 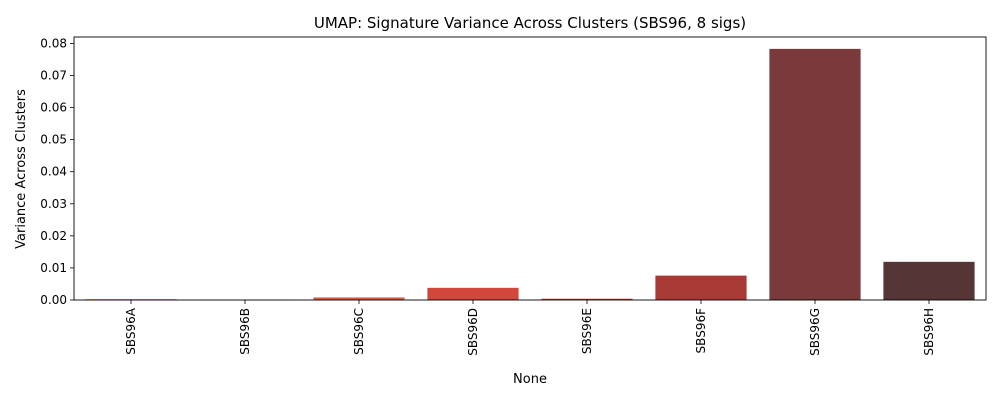 I want to click on bar-sbs96d, so click(x=473, y=293).